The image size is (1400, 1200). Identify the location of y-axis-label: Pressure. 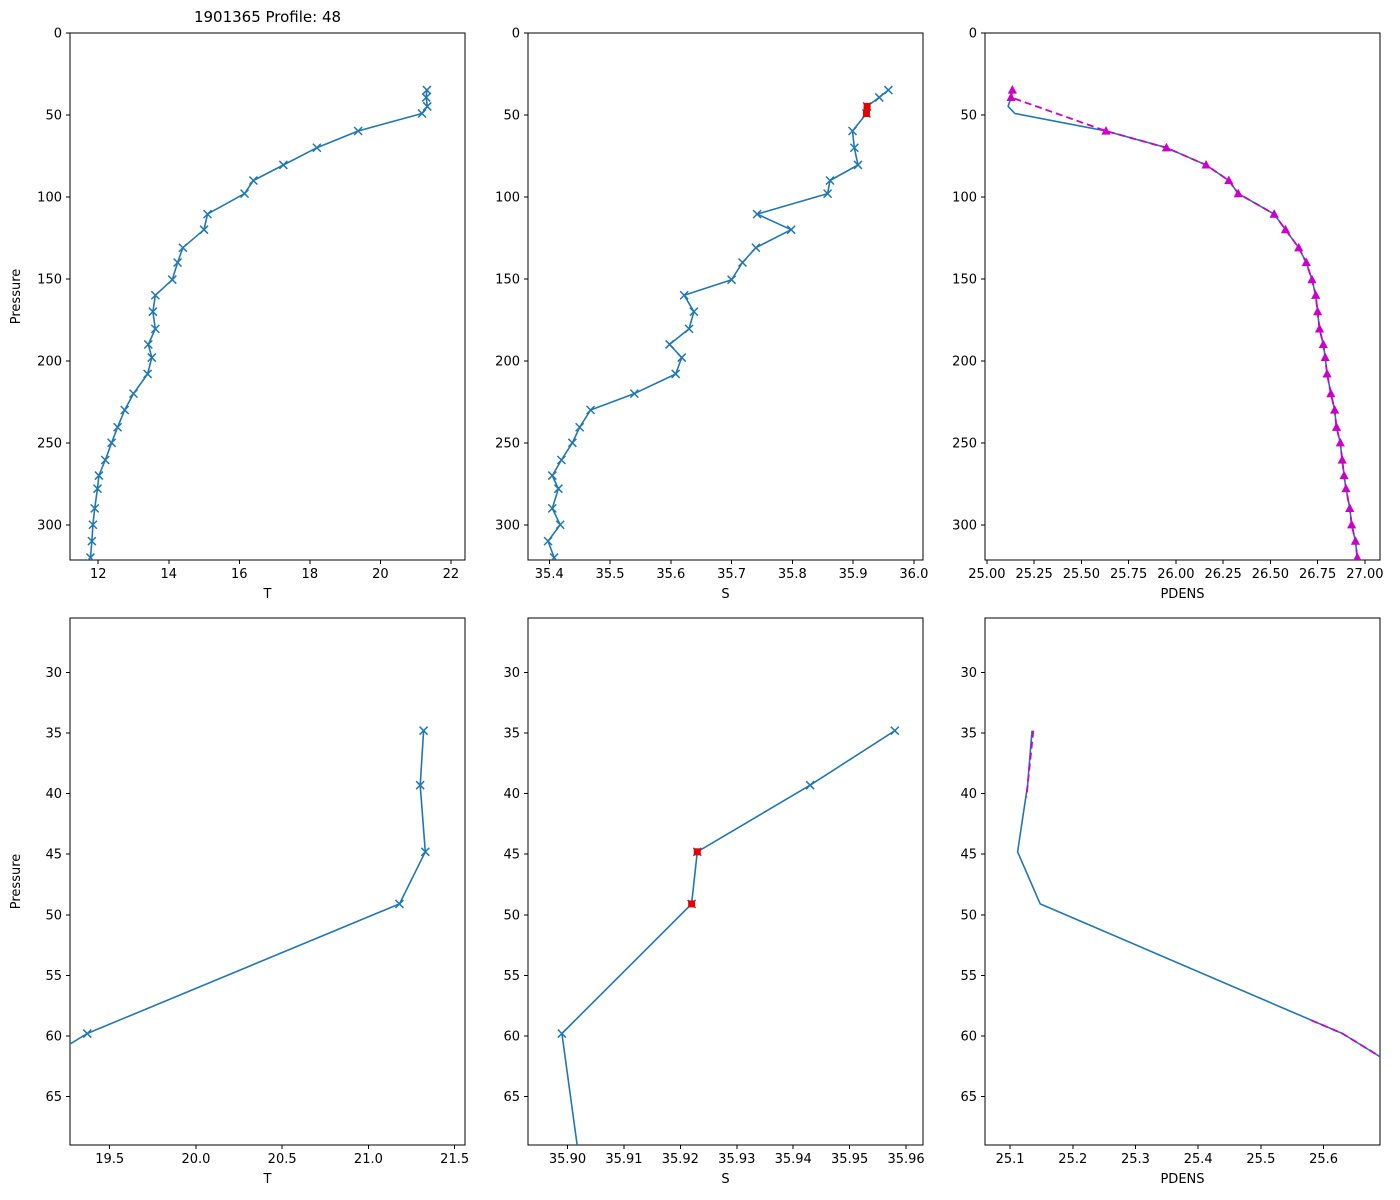
(16, 882).